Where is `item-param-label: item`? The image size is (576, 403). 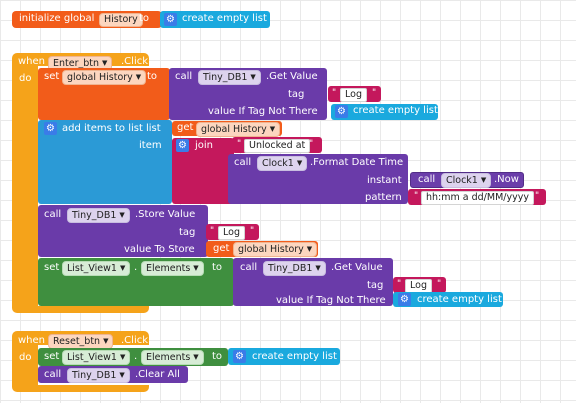 item-param-label: item is located at coordinates (150, 145).